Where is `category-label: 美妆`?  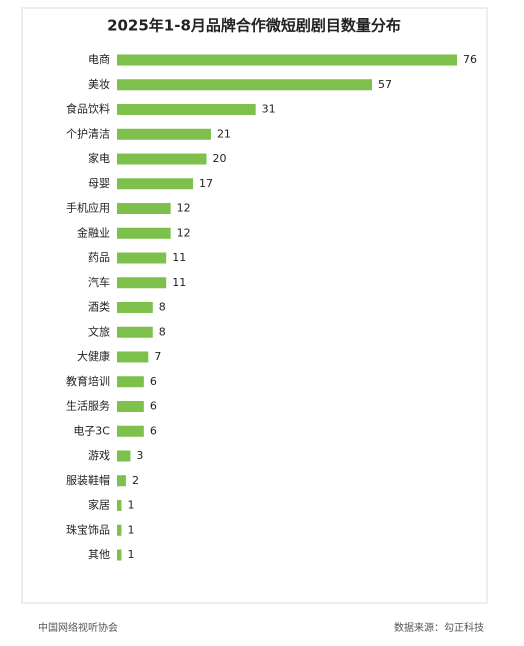 category-label: 美妆 is located at coordinates (99, 84).